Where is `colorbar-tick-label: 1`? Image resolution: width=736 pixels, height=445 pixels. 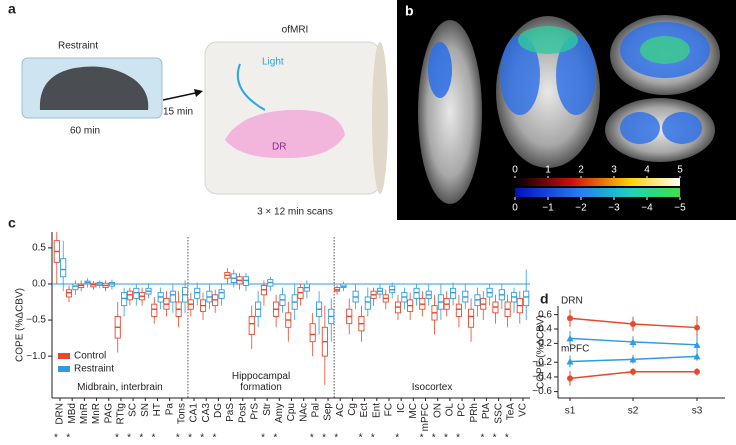
colorbar-tick-label: 1 is located at coordinates (548, 170).